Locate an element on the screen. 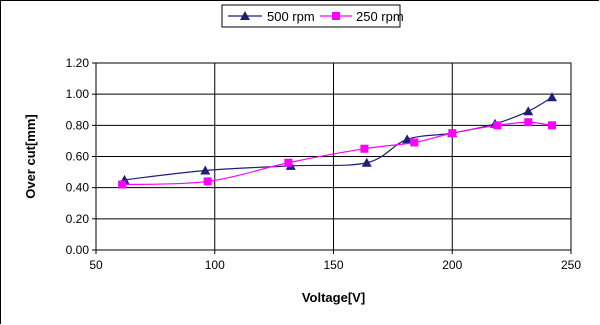  series-line is located at coordinates (337, 153).